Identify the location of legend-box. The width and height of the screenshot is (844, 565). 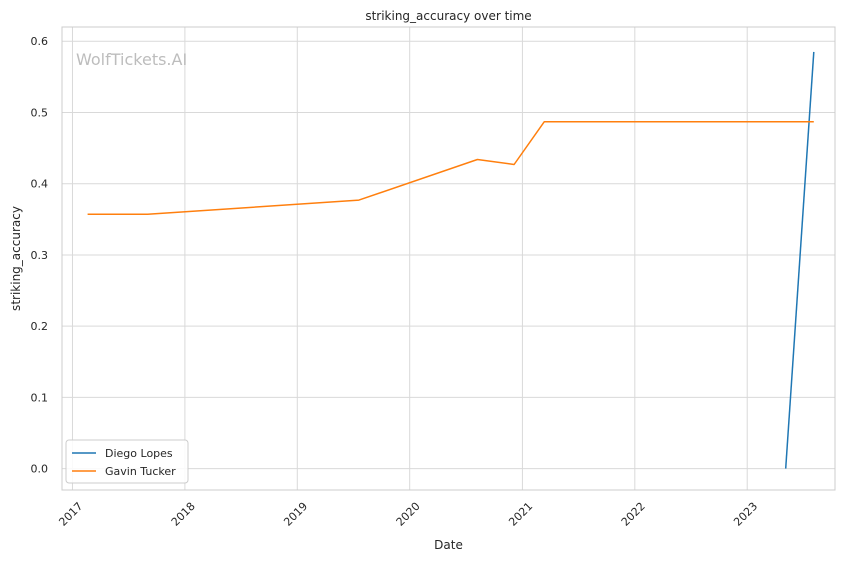
(127, 461).